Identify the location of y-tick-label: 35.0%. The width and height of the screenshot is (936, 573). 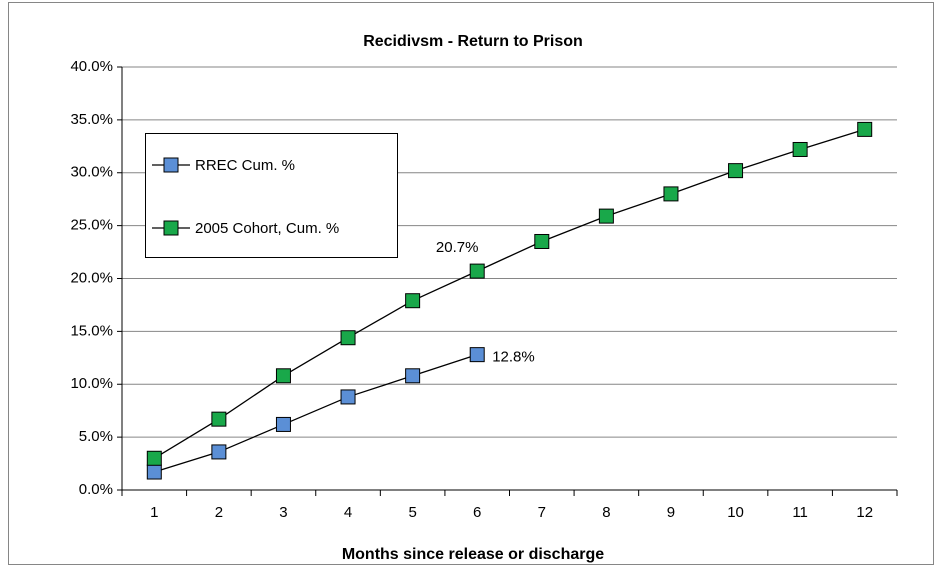
(91, 119).